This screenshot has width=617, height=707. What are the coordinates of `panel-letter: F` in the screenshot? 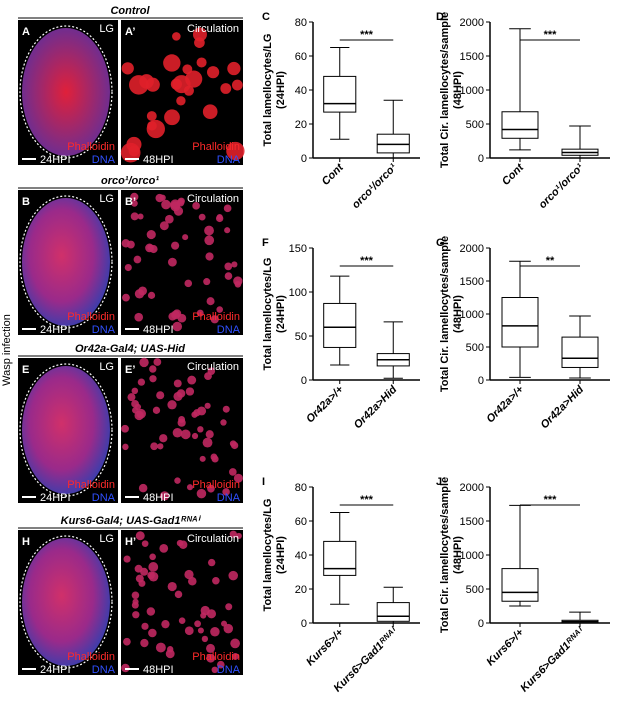 It's located at (265, 243).